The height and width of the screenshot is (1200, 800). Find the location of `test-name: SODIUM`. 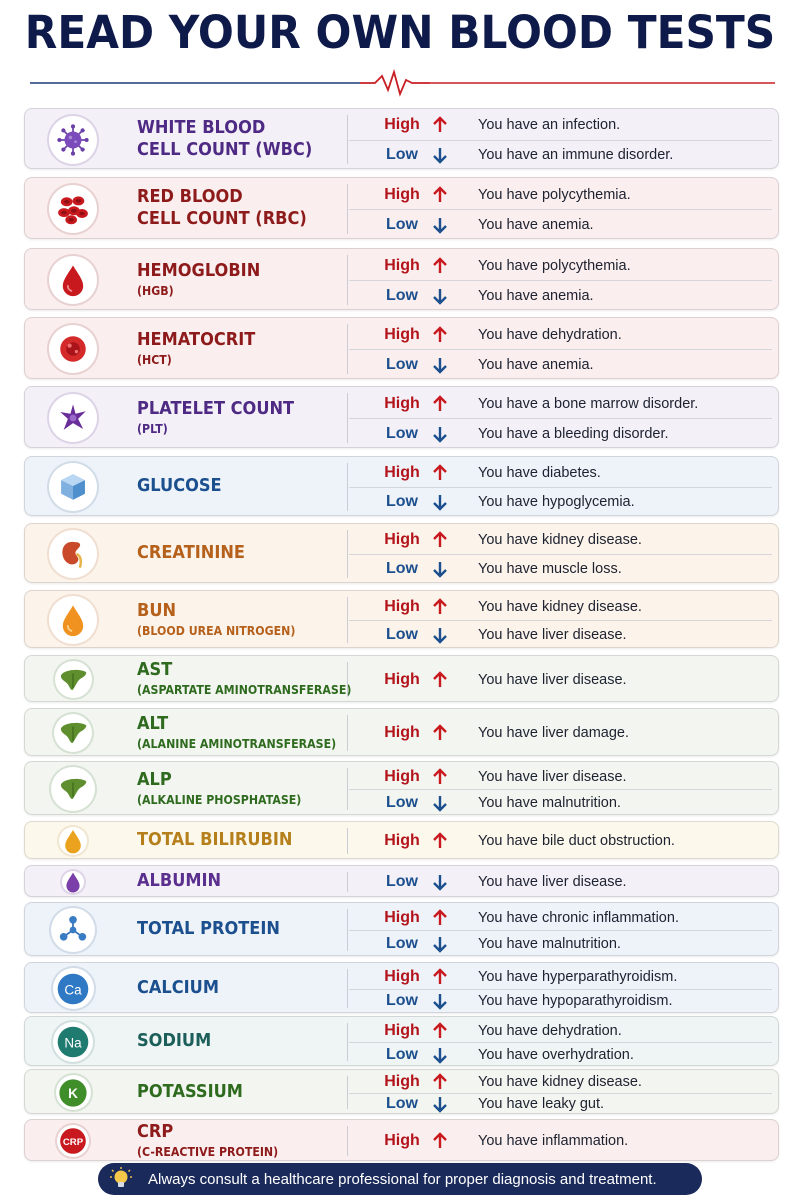

test-name: SODIUM is located at coordinates (174, 1040).